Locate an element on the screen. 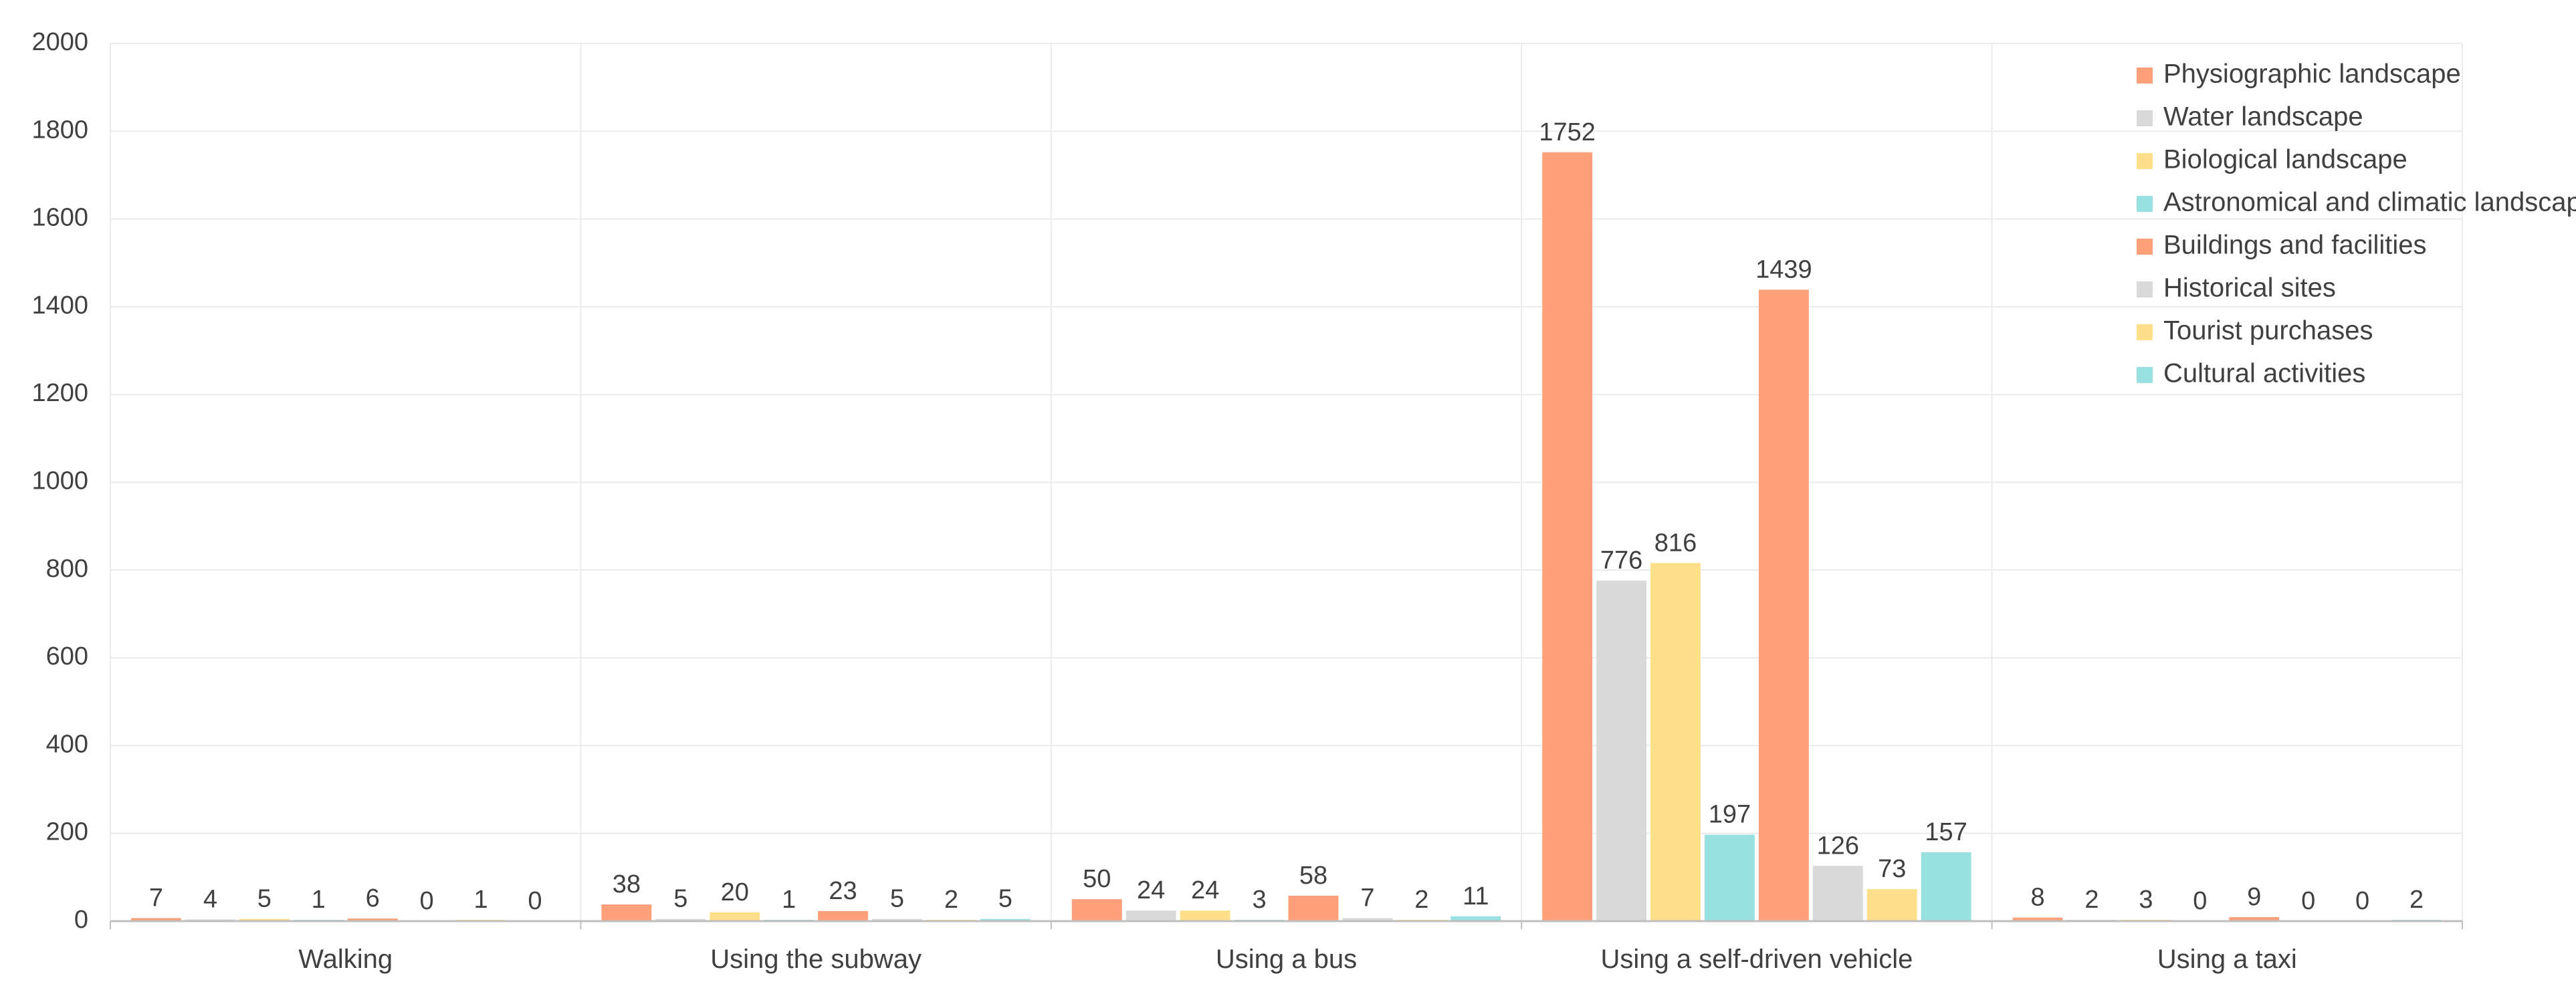 This screenshot has width=2576, height=992. bar-value-label: 776 is located at coordinates (1621, 561).